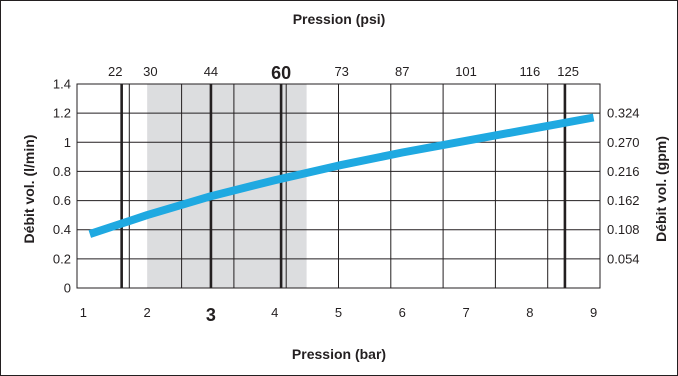  Describe the element at coordinates (67, 142) in the screenshot. I see `y-left-tick-label: 1` at that location.